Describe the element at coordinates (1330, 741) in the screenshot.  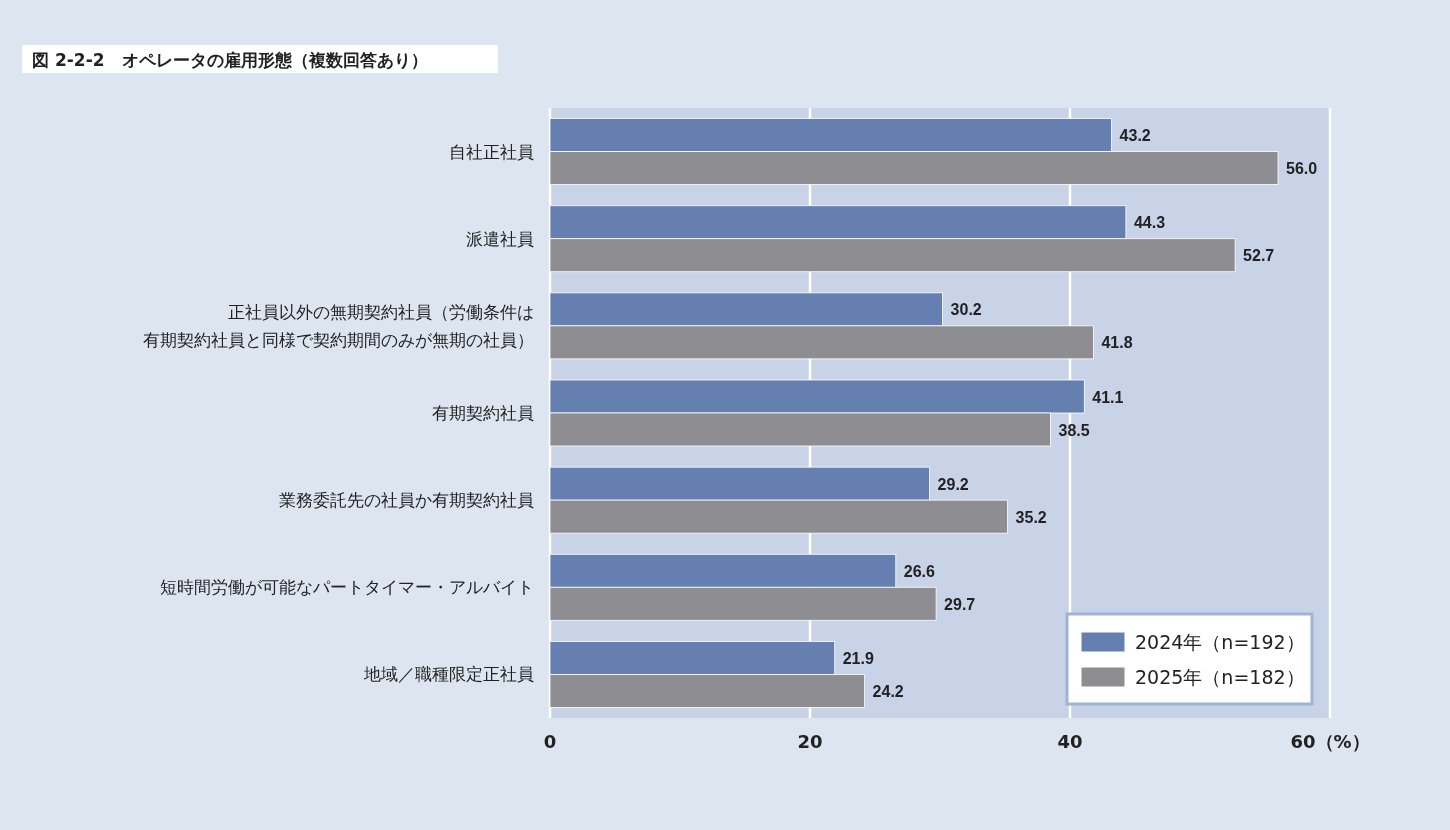
I see `x-tick-label: 60（%）` at that location.